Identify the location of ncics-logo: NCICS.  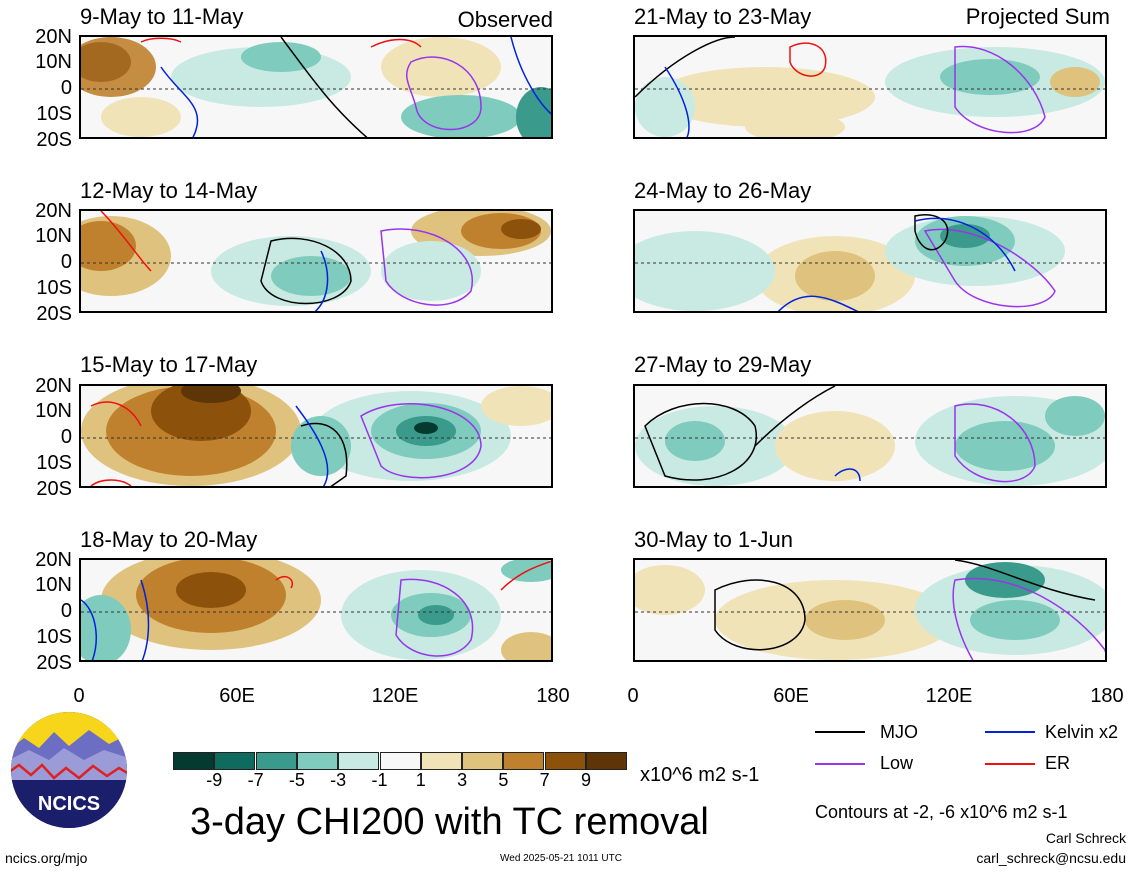
(69, 770).